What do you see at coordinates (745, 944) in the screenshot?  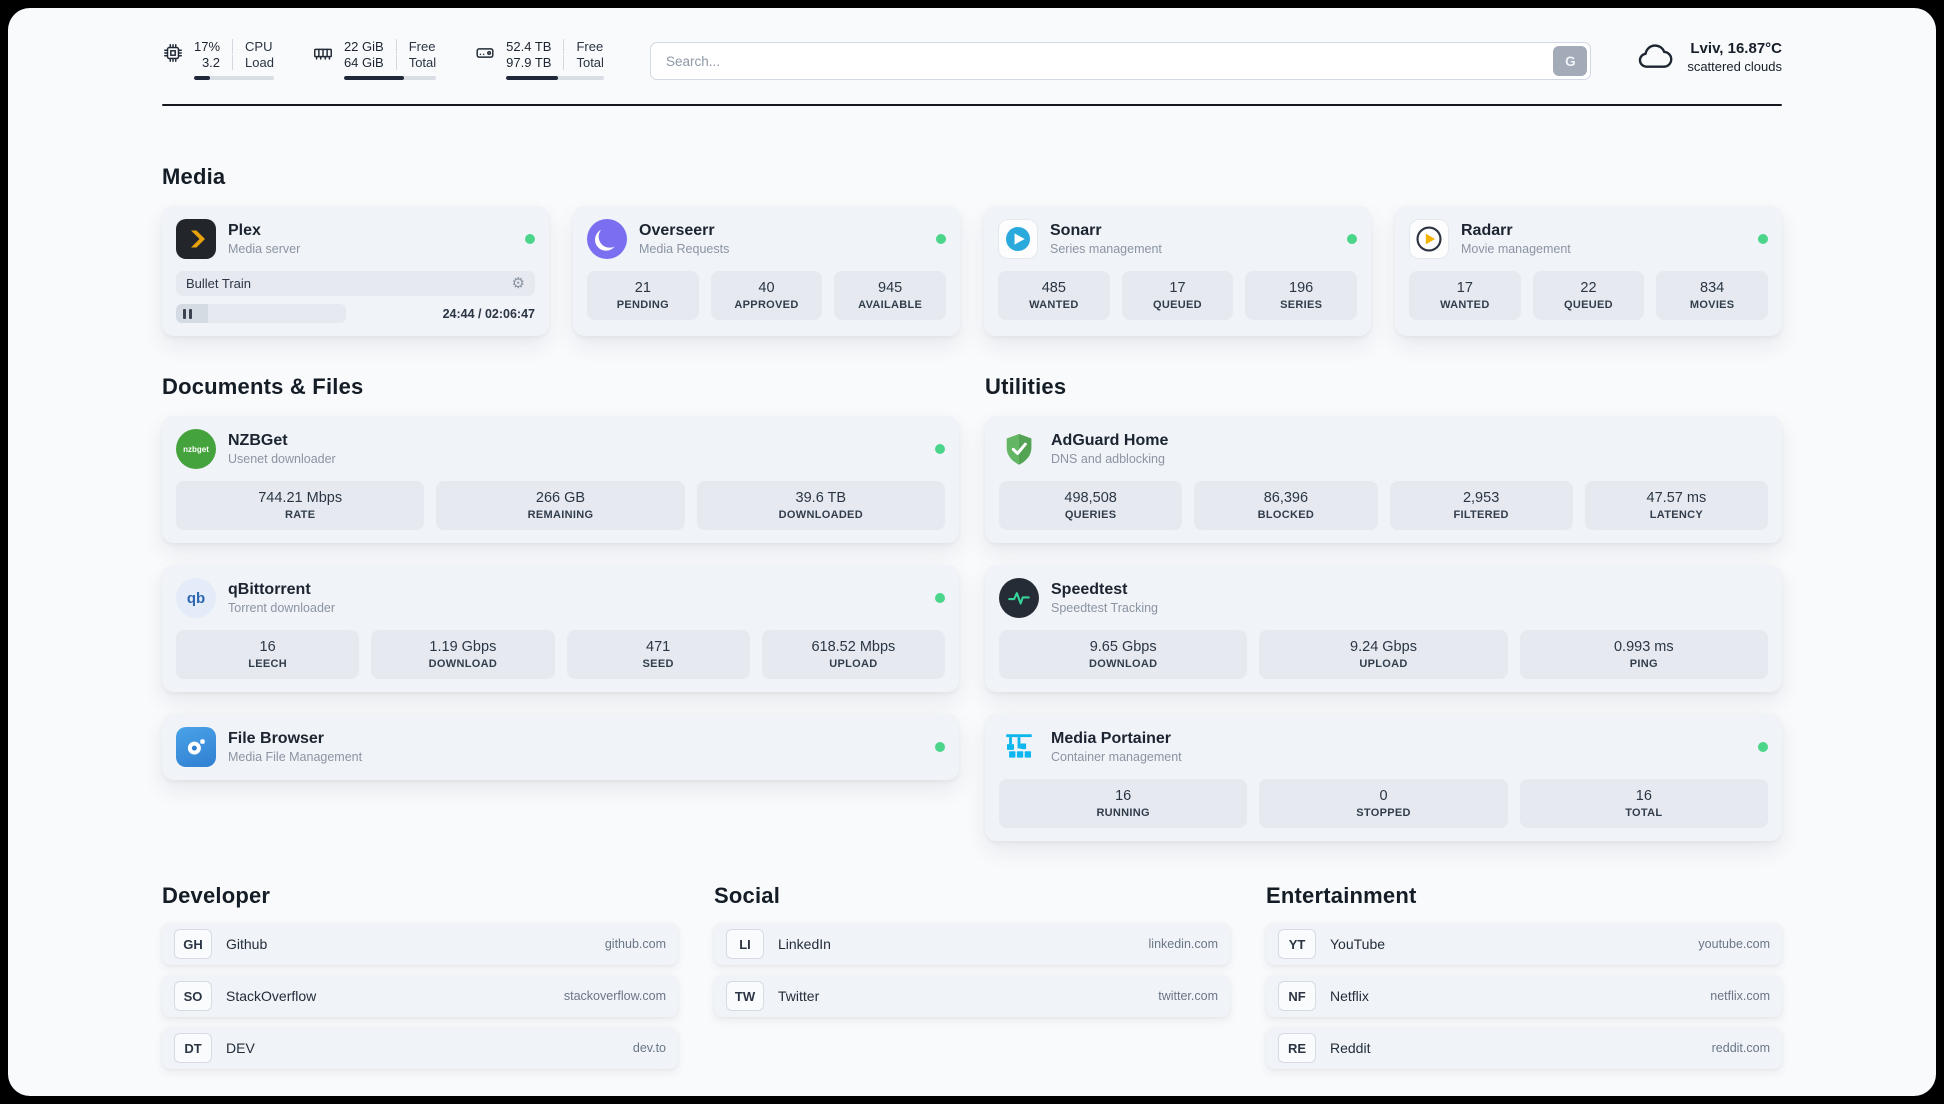 I see `link-abbr: LI` at bounding box center [745, 944].